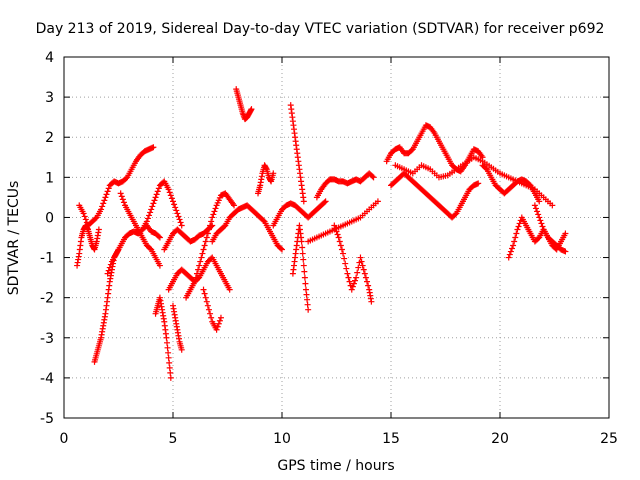 This screenshot has height=480, width=640. What do you see at coordinates (391, 439) in the screenshot?
I see `x-tick-label: 15` at bounding box center [391, 439].